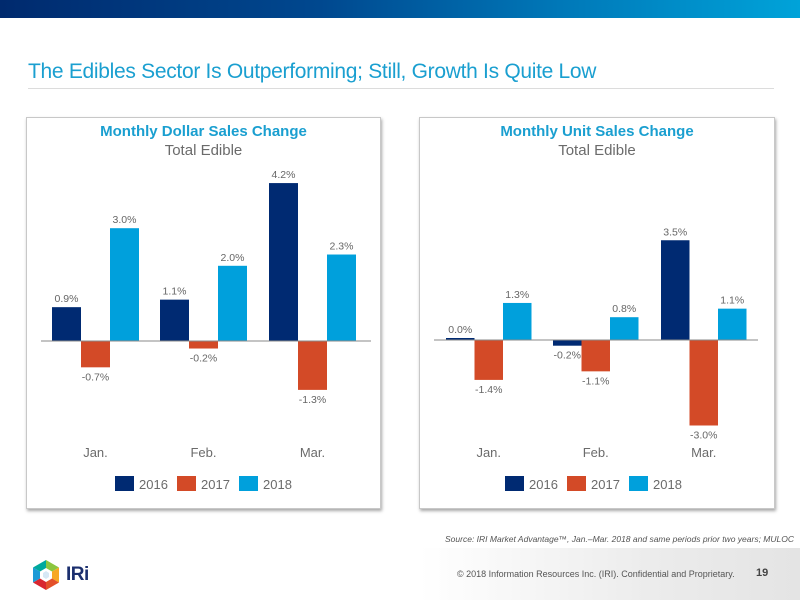 The image size is (800, 600). I want to click on data-label: -1.4%, so click(488, 390).